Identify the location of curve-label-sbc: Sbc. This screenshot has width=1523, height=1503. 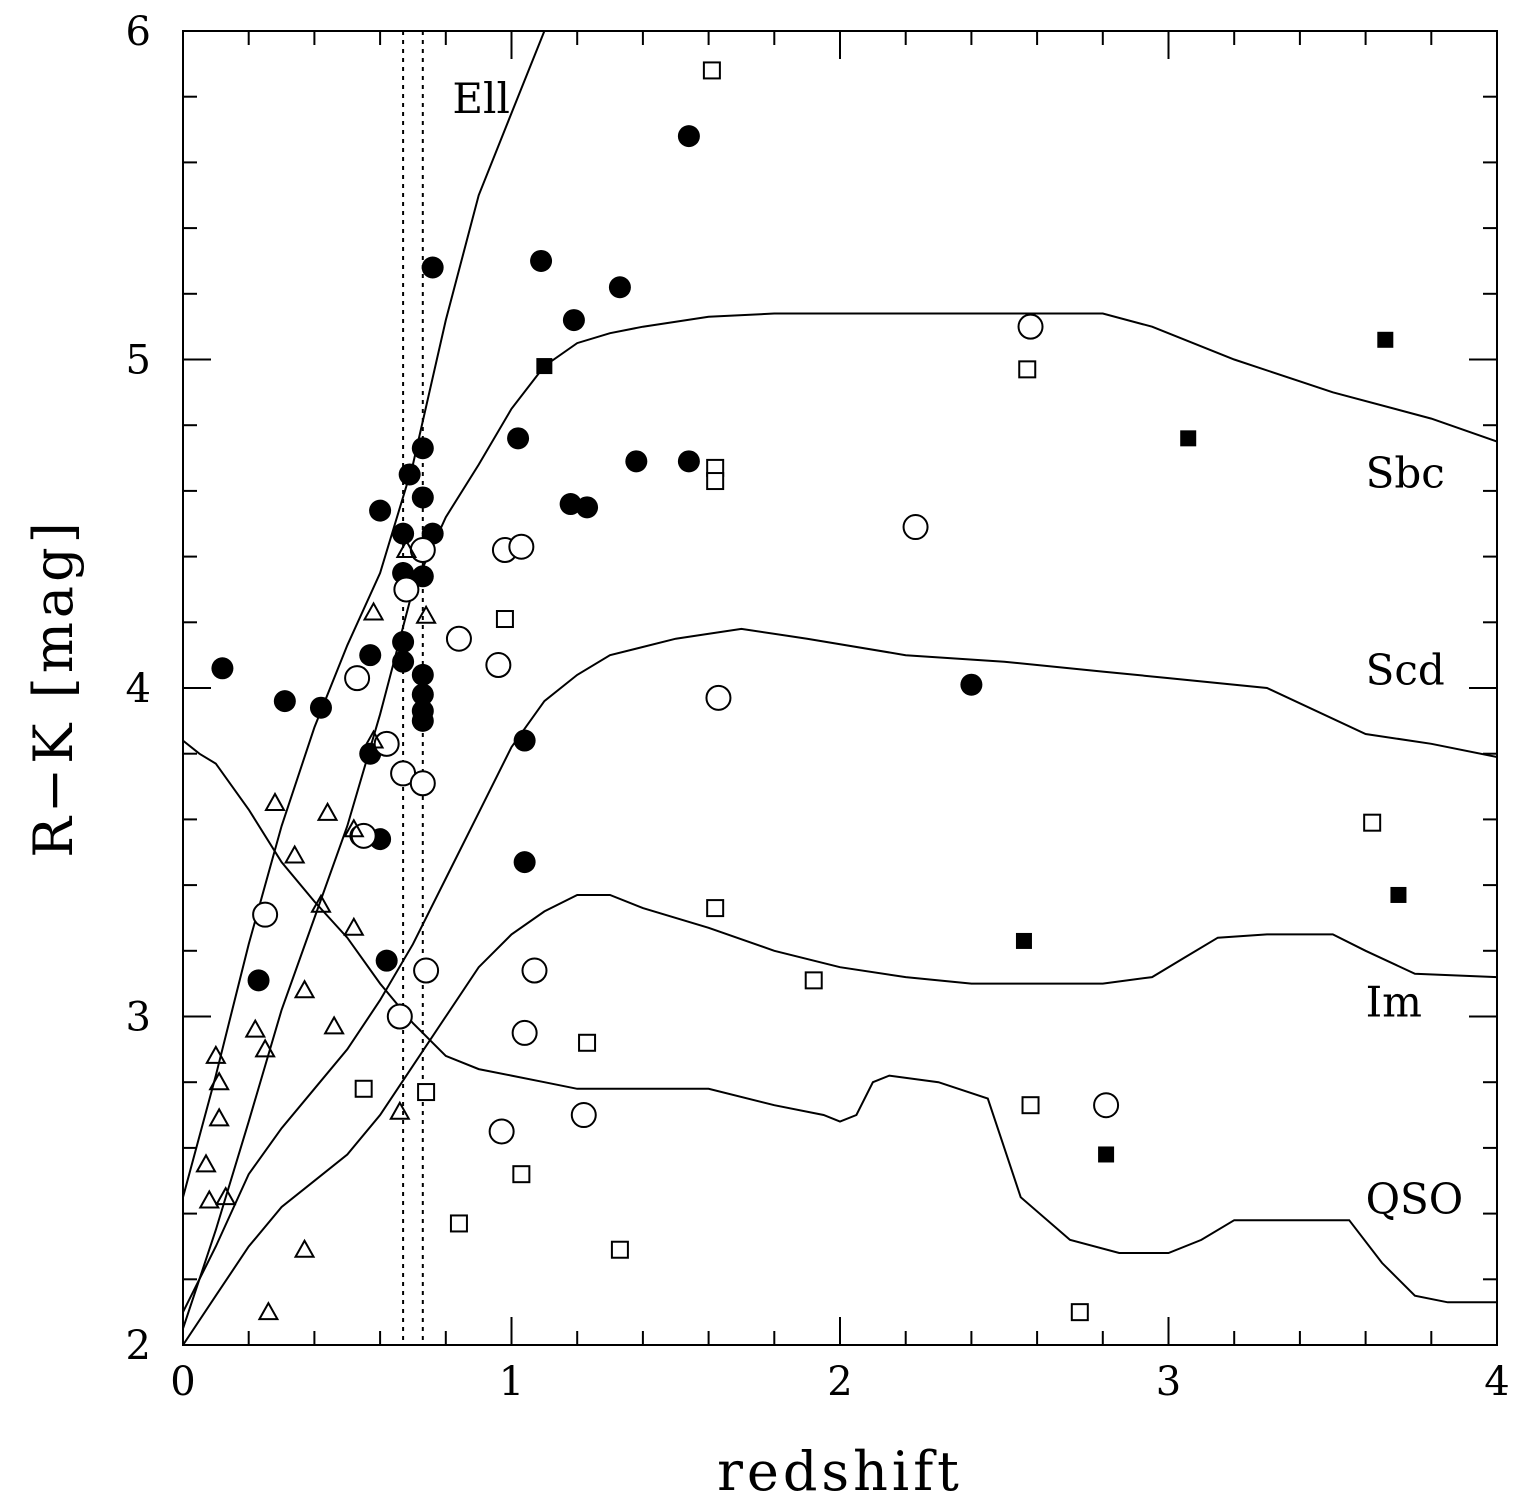
(1405, 473).